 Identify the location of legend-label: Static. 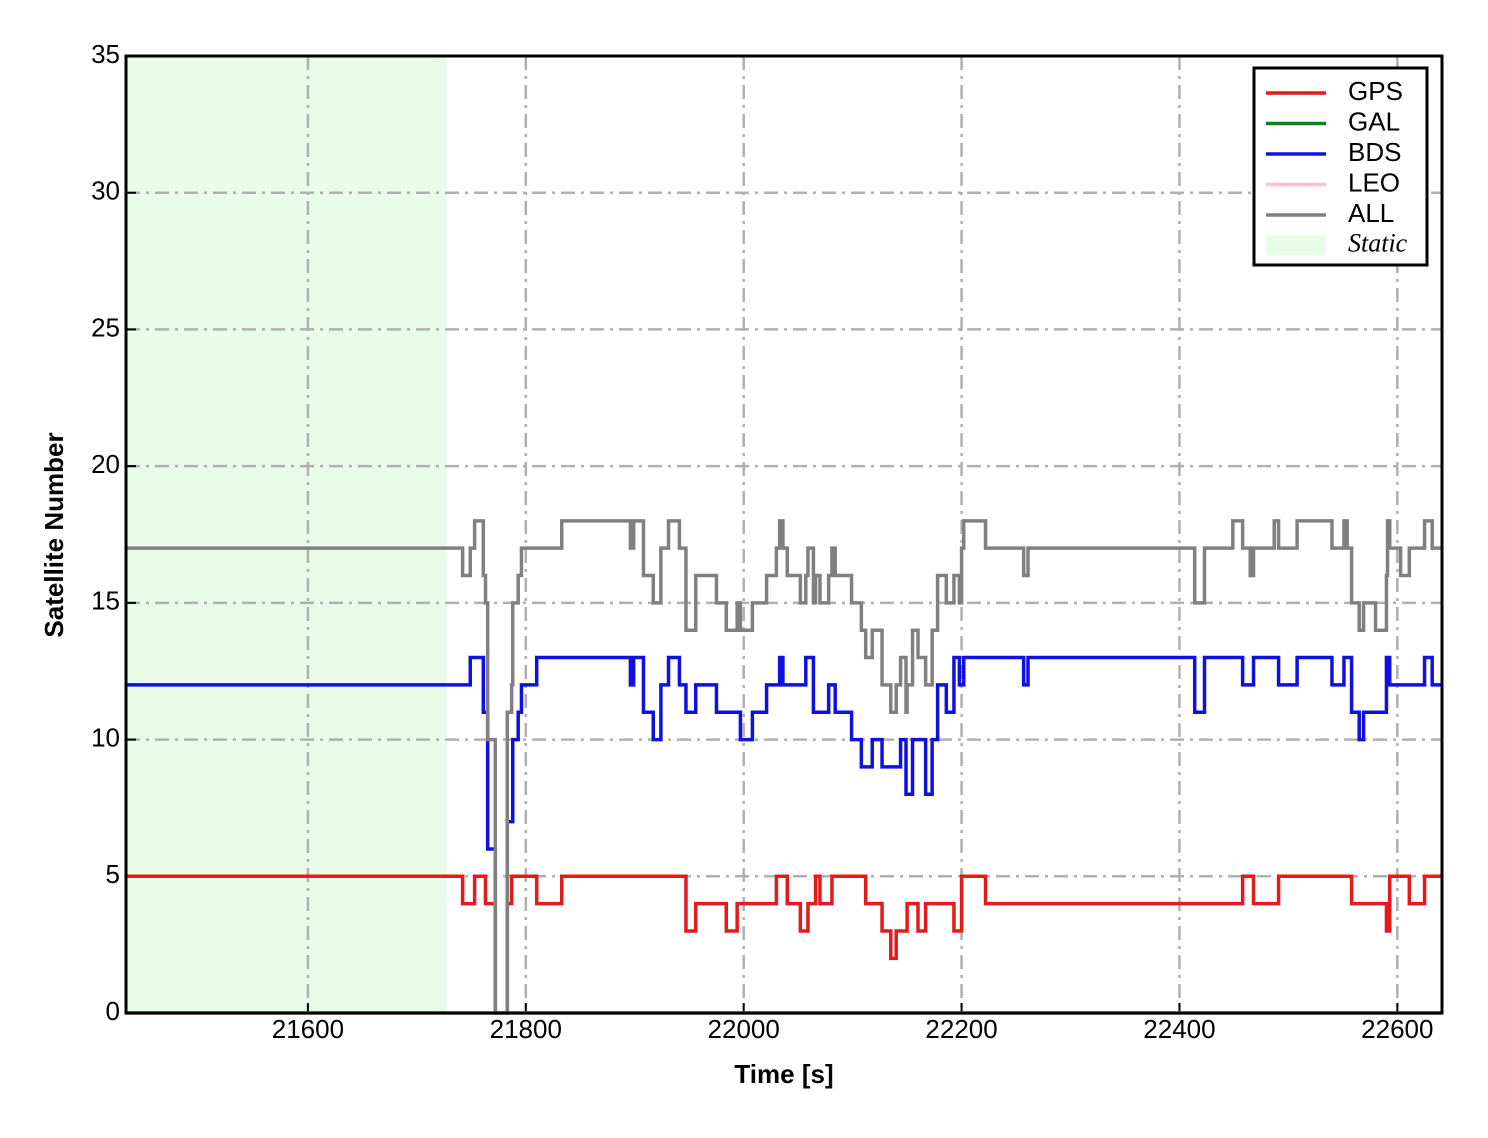
(1378, 242).